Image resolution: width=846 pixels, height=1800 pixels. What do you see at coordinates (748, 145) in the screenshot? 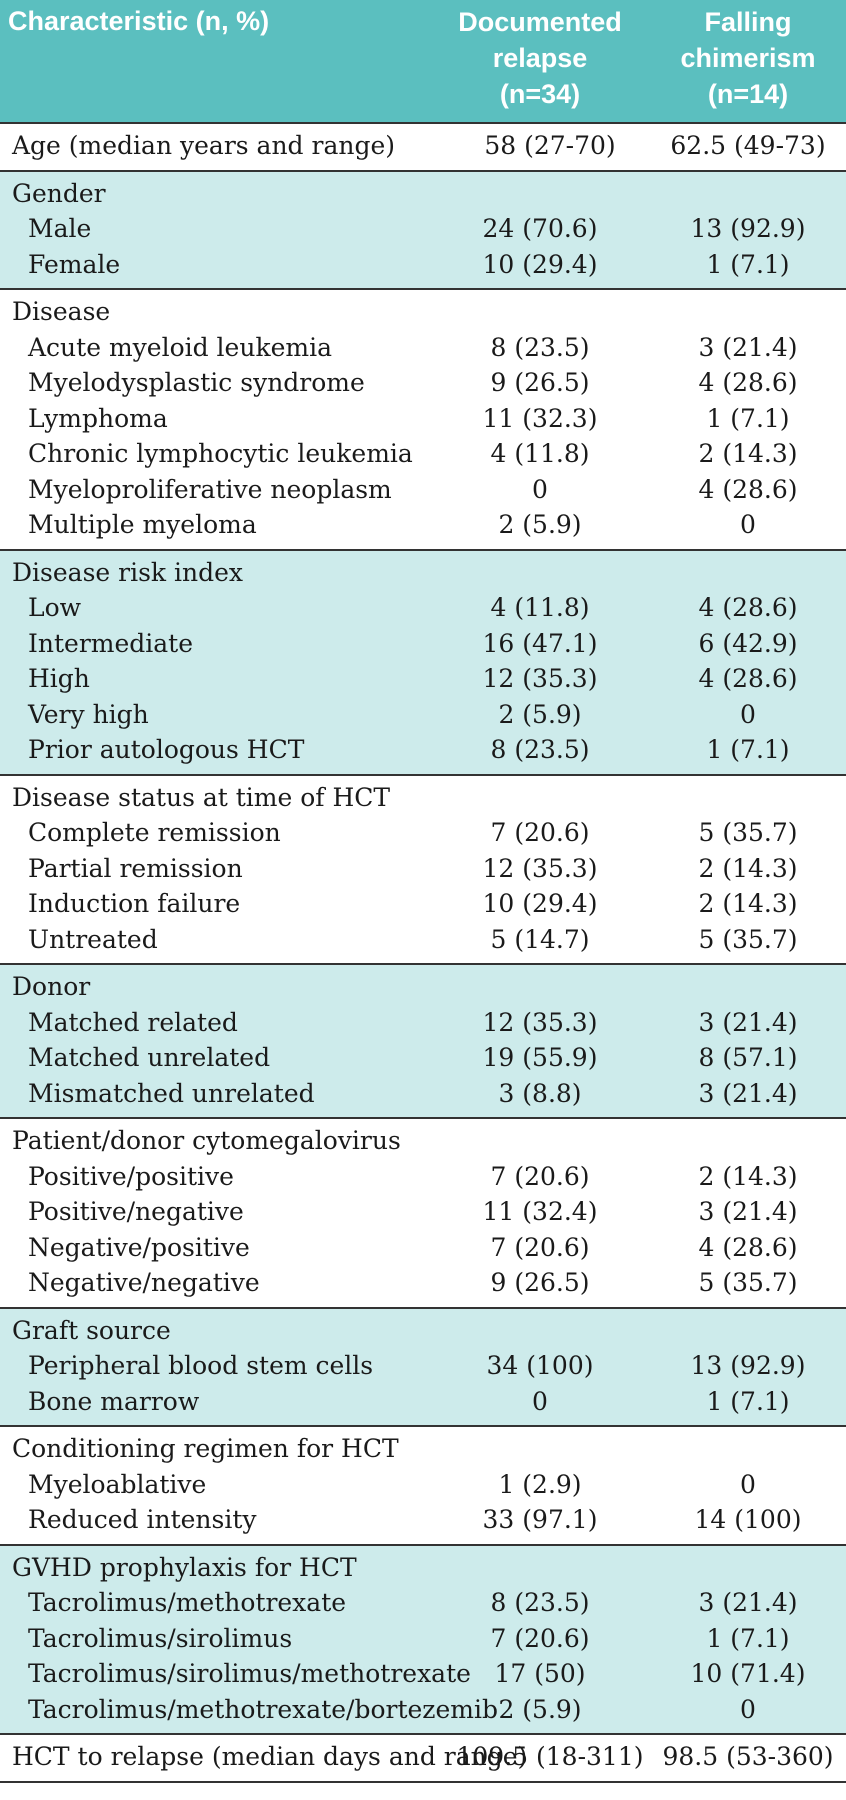
I see `falling-chimerism-value: 62.5 (49-73)` at bounding box center [748, 145].